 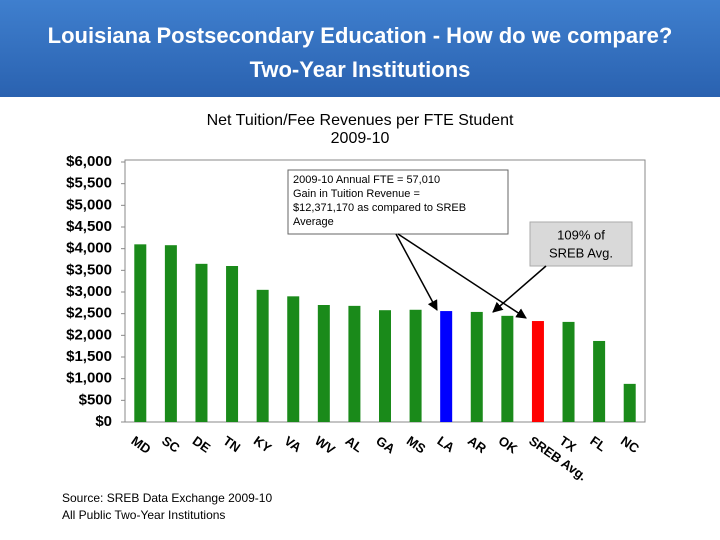 I want to click on chart-title: Net Tuition/Fee Revenues per FTE Student, so click(x=360, y=120).